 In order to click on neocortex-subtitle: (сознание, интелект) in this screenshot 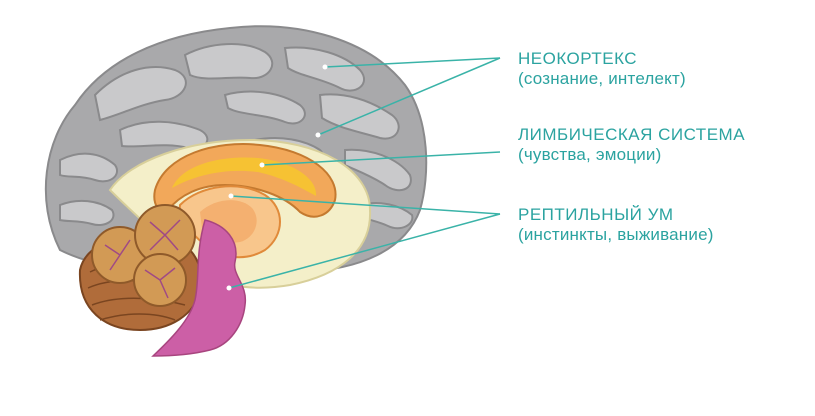, I will do `click(602, 79)`.